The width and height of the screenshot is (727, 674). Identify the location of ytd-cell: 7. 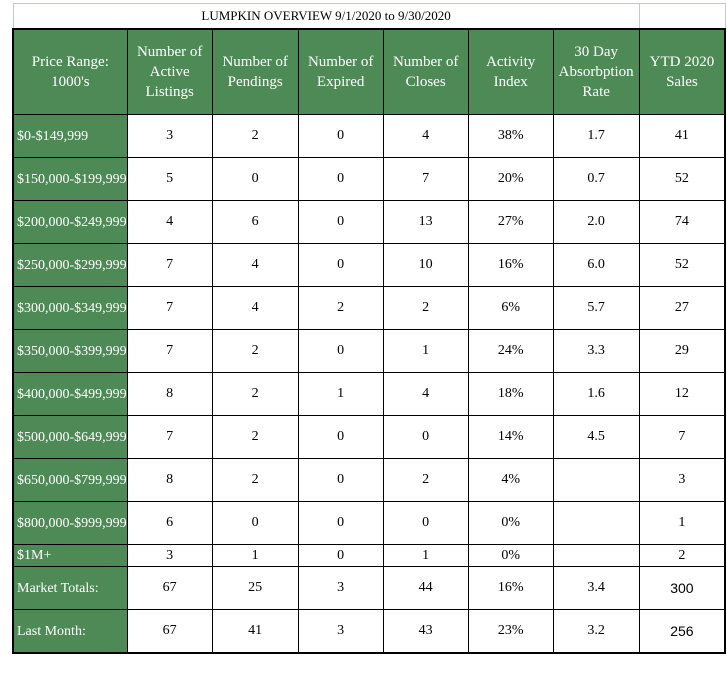
(682, 437).